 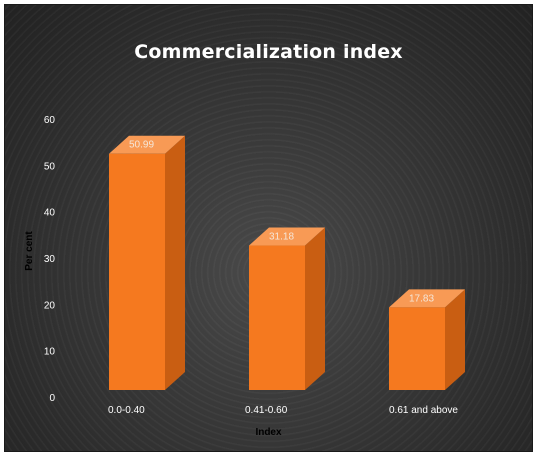 I want to click on chart-title: Commercialization index, so click(x=268, y=52).